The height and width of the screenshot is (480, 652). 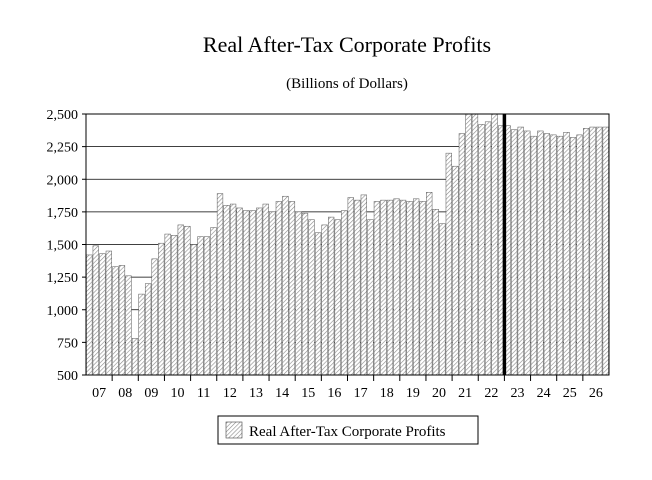 I want to click on x-tick-label: 23, so click(x=517, y=393).